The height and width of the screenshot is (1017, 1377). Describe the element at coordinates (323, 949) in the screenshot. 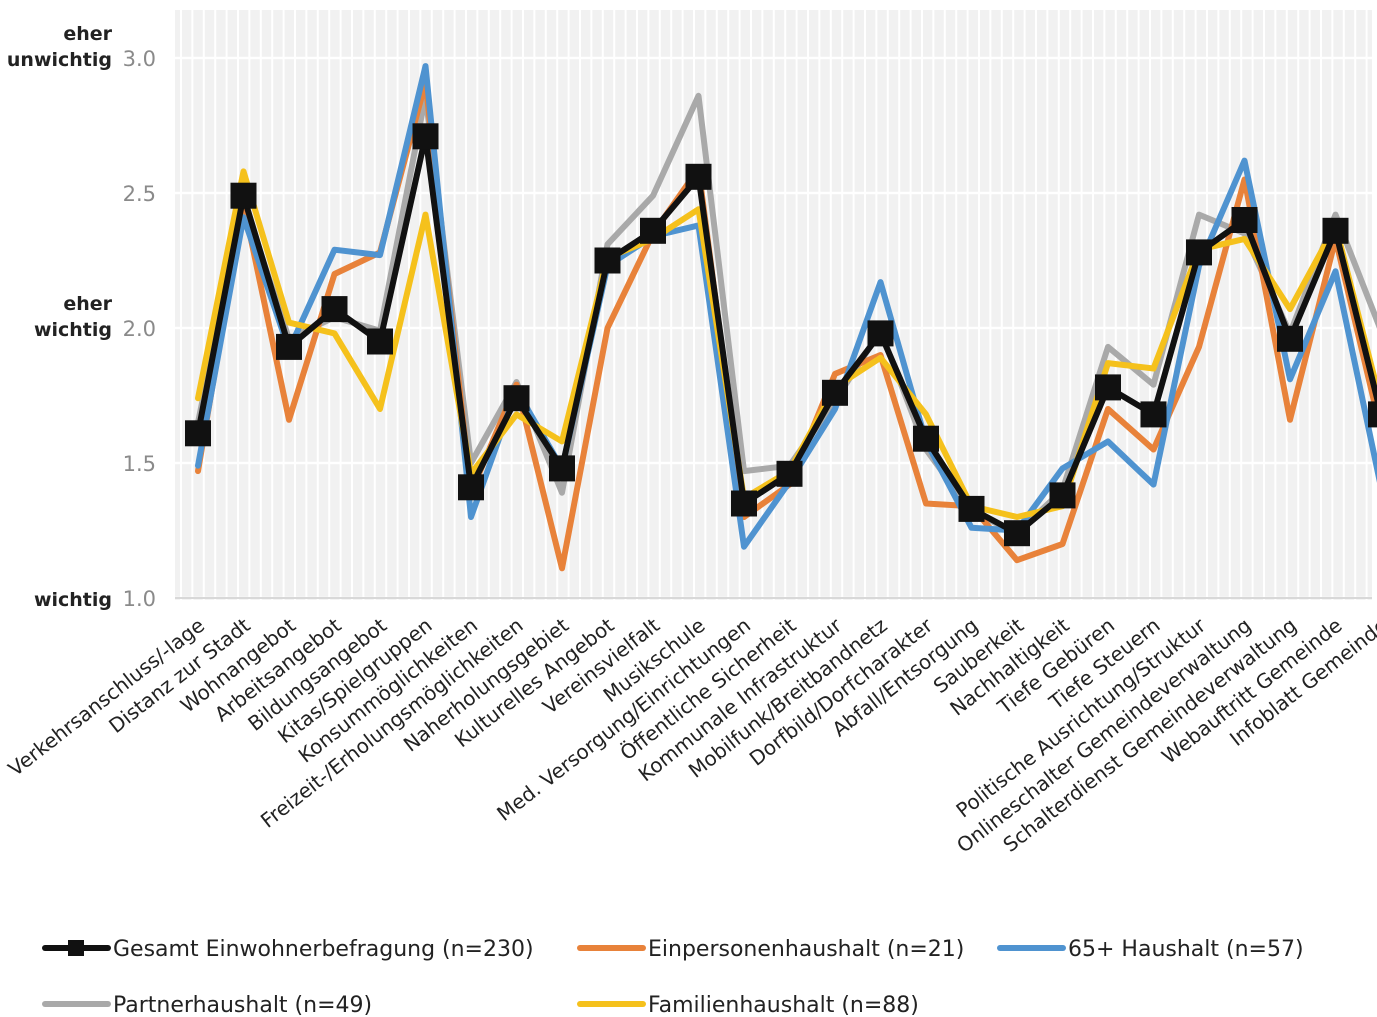

I see `legend-label: Gesamt Einwohnerbefragung (n=230)` at that location.